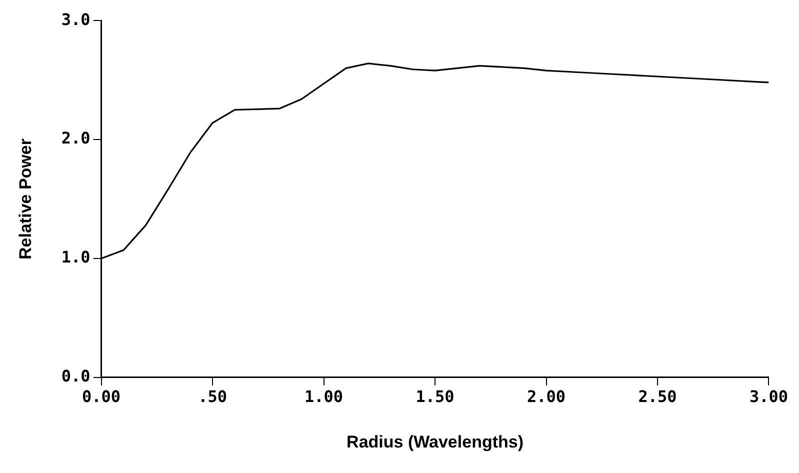  What do you see at coordinates (324, 396) in the screenshot?
I see `x-tick-label: 1.00` at bounding box center [324, 396].